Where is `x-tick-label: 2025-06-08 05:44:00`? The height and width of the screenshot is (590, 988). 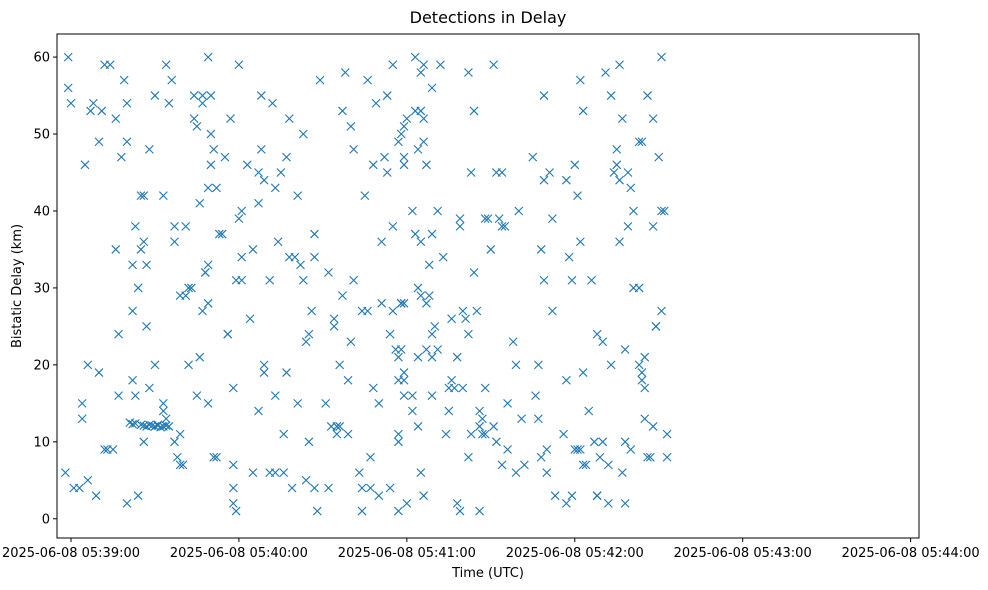
x-tick-label: 2025-06-08 05:44:00 is located at coordinates (911, 553).